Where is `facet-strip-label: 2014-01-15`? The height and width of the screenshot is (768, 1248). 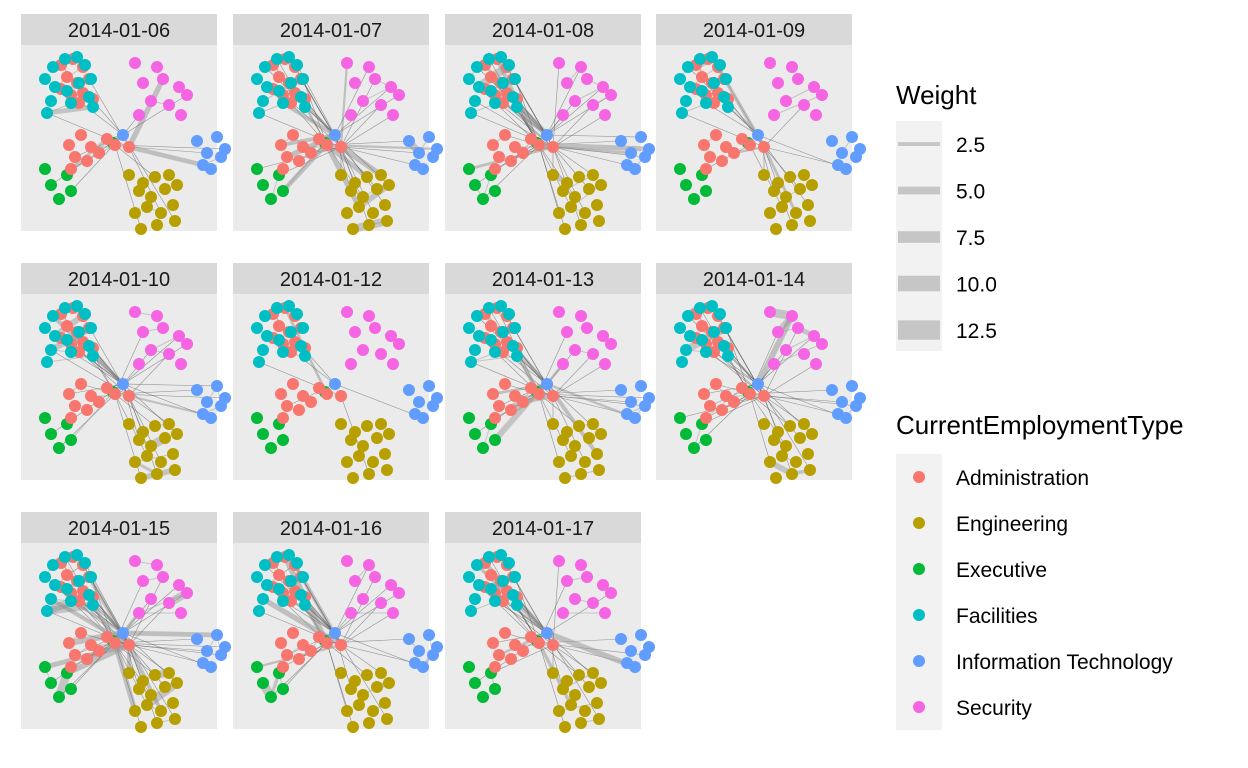
facet-strip-label: 2014-01-15 is located at coordinates (119, 529).